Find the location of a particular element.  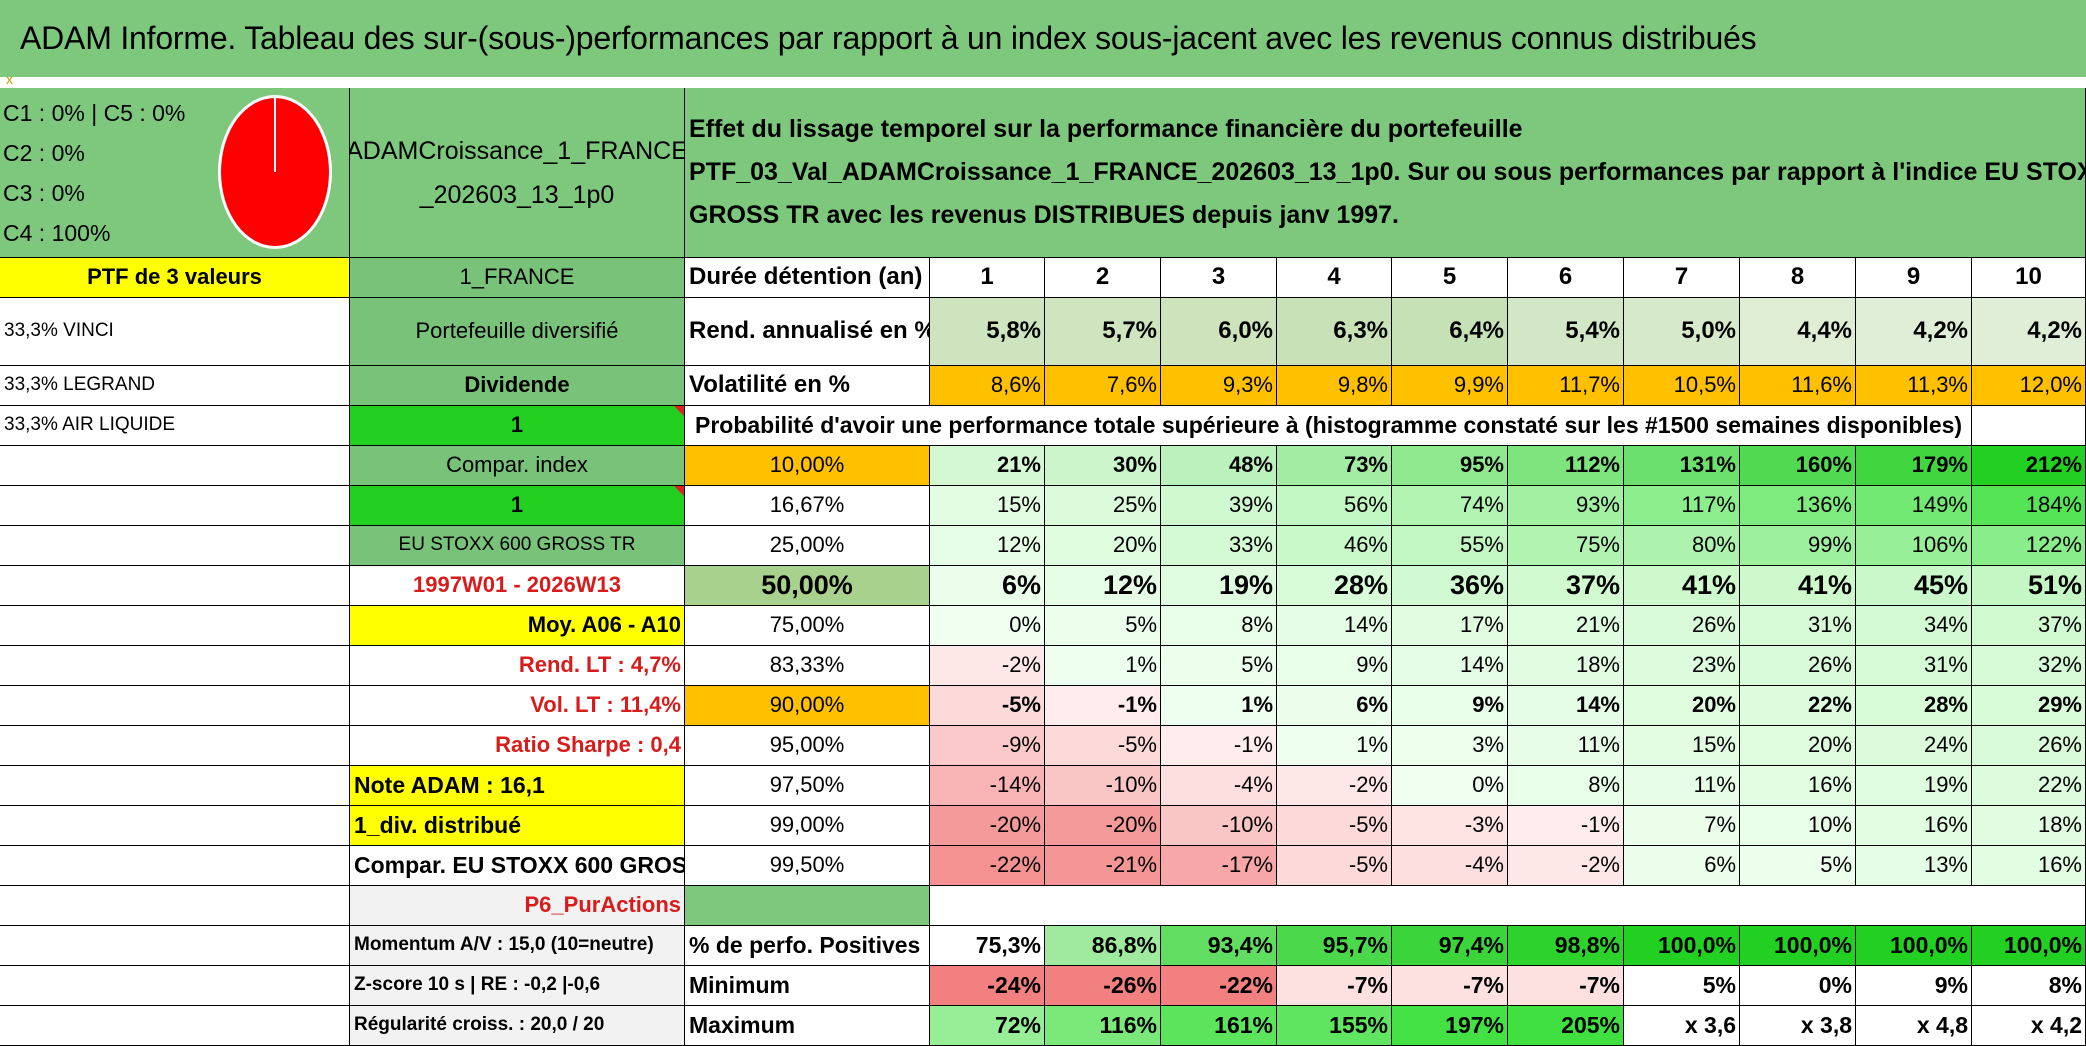

rend-value: 6,3% is located at coordinates (1334, 332).